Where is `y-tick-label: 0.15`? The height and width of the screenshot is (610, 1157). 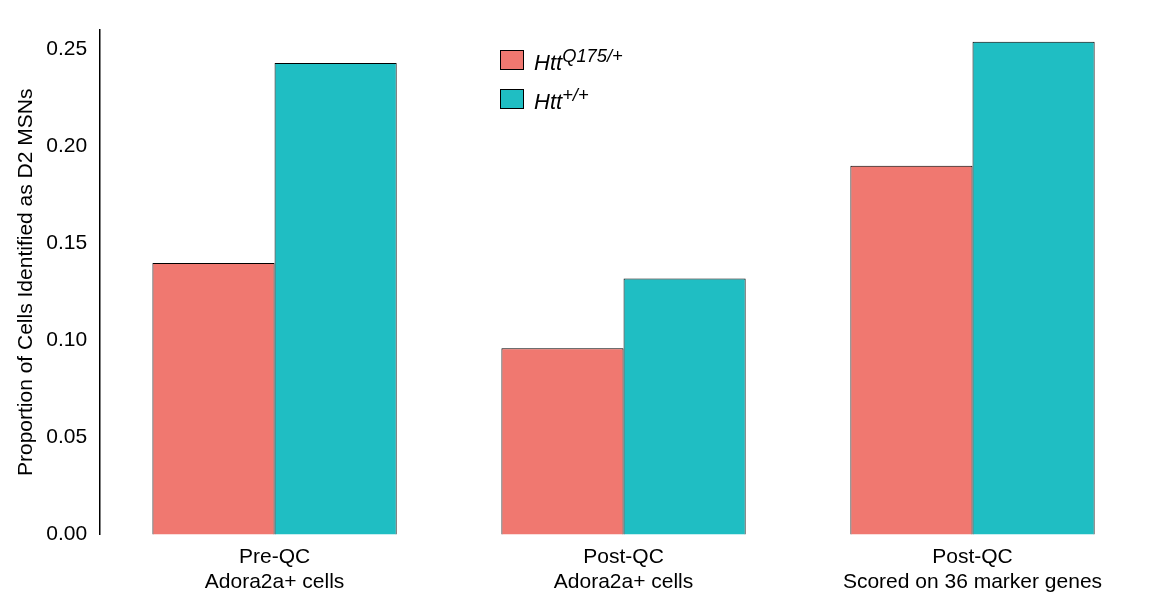
y-tick-label: 0.15 is located at coordinates (67, 242).